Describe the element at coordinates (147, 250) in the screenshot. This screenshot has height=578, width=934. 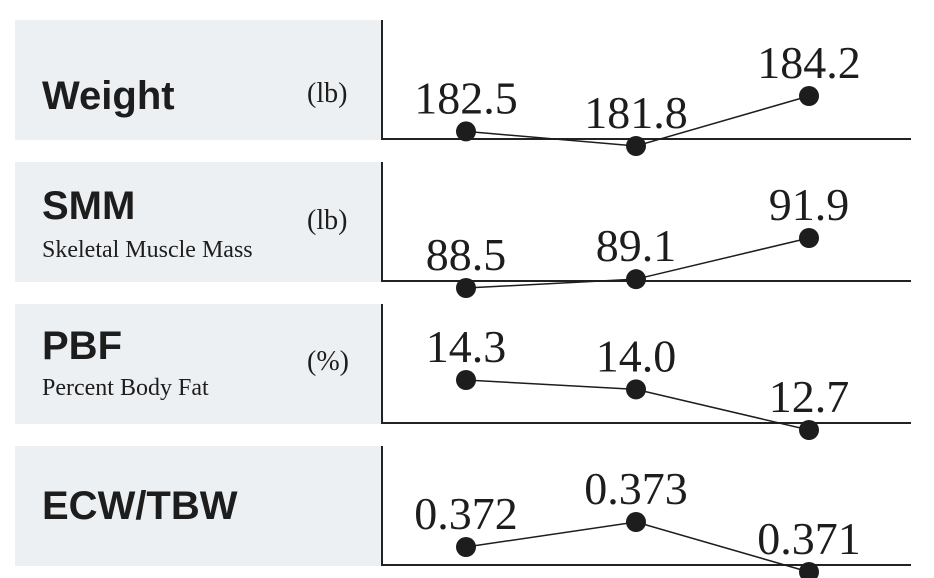
I see `metric-subtitle: Skeletal Muscle Mass` at that location.